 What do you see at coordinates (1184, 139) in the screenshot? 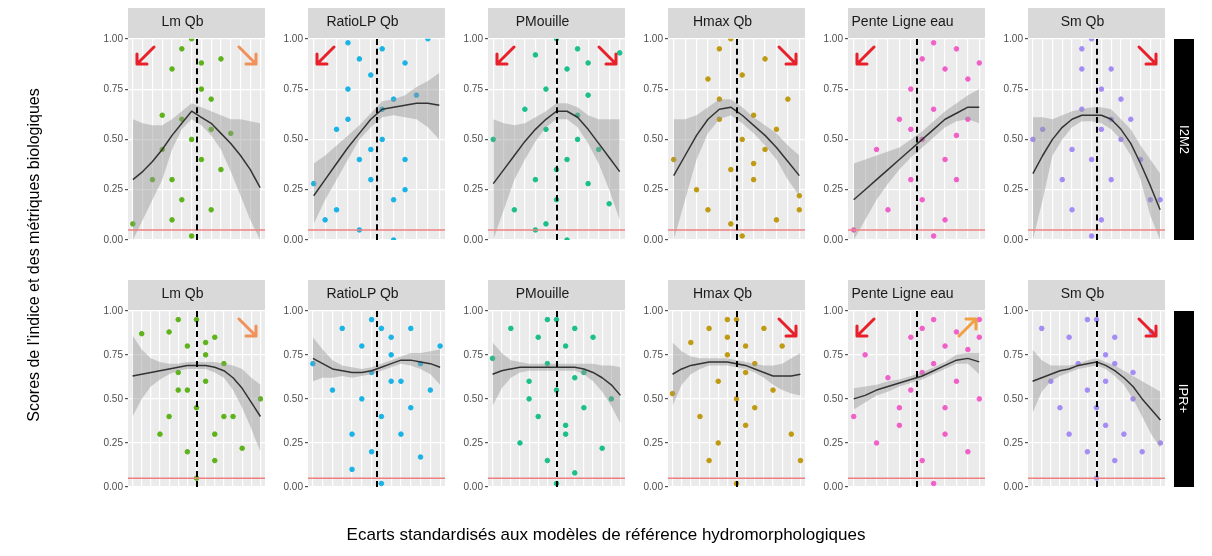
I see `y2-axis-title: I2M2` at bounding box center [1184, 139].